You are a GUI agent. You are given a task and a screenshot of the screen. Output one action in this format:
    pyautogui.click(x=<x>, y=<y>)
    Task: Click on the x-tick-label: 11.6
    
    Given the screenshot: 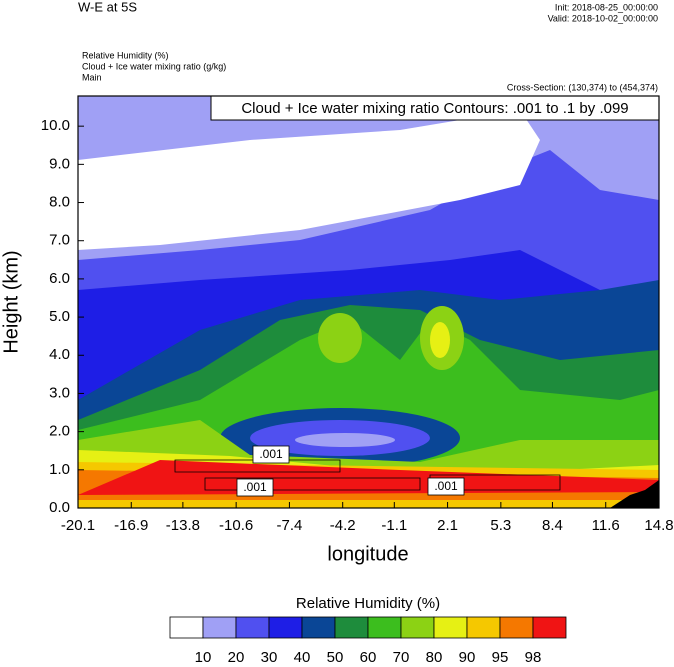 What is the action you would take?
    pyautogui.click(x=606, y=525)
    